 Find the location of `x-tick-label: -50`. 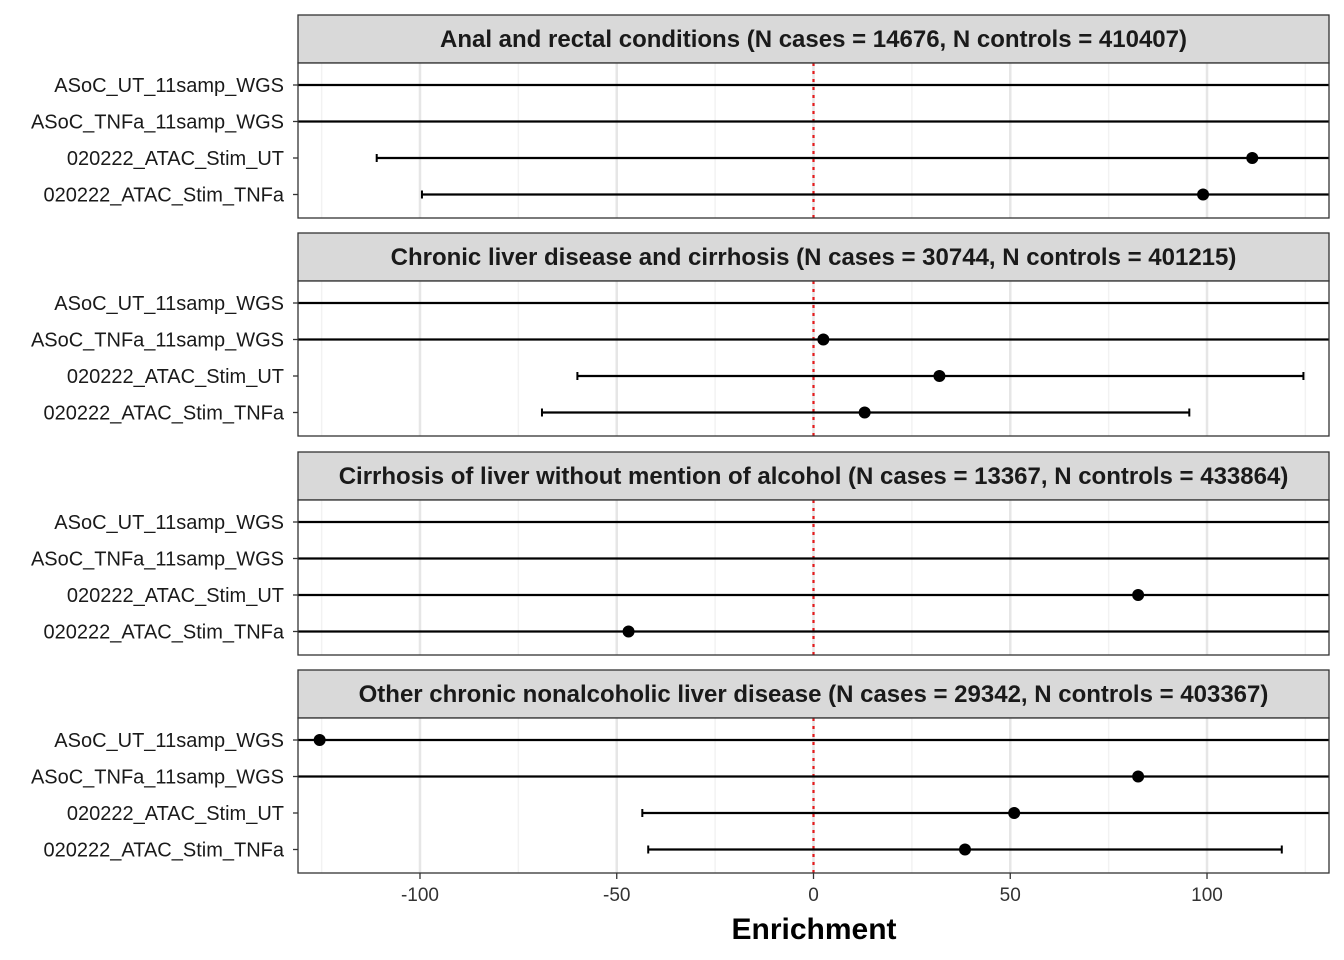

x-tick-label: -50 is located at coordinates (616, 895).